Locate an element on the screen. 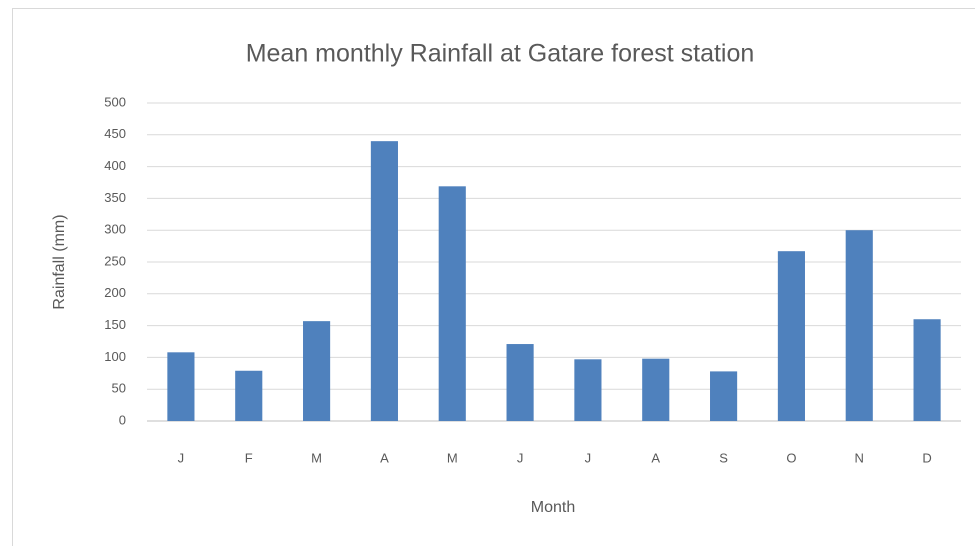 This screenshot has height=551, width=975. x-axis-label: Month is located at coordinates (553, 507).